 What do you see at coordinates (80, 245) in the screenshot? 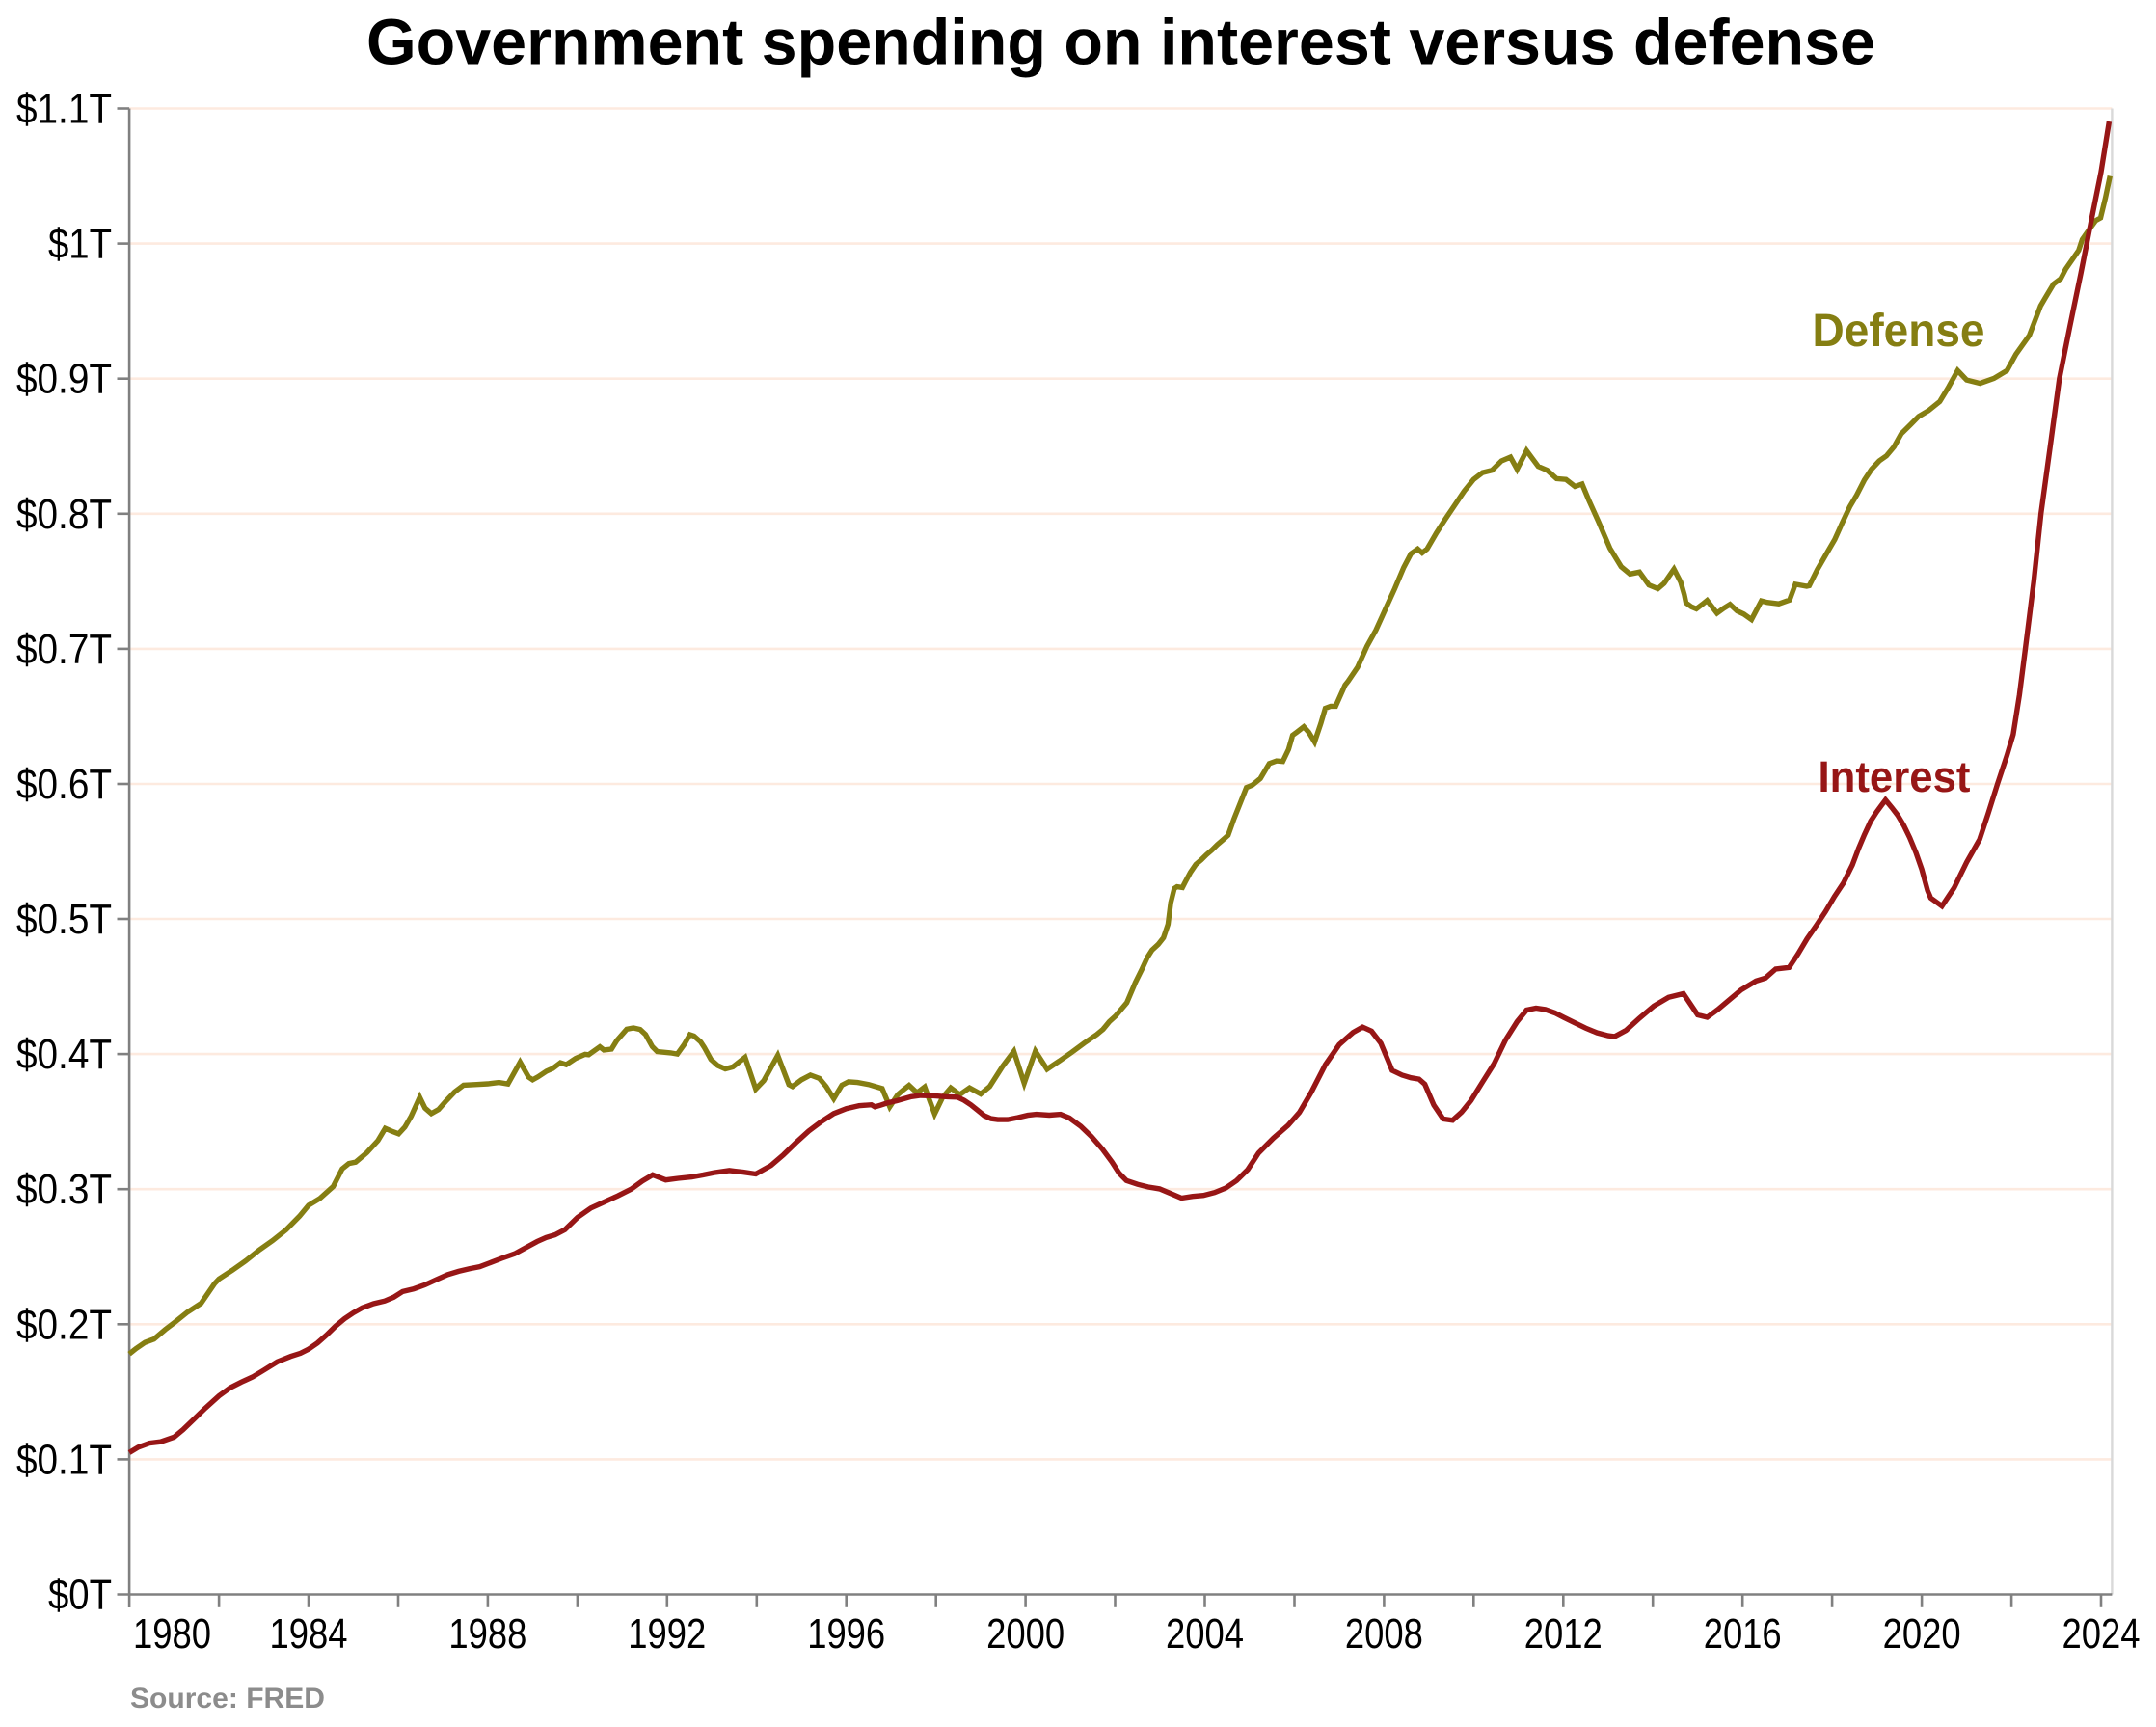
I see `svg-text: $1T` at bounding box center [80, 245].